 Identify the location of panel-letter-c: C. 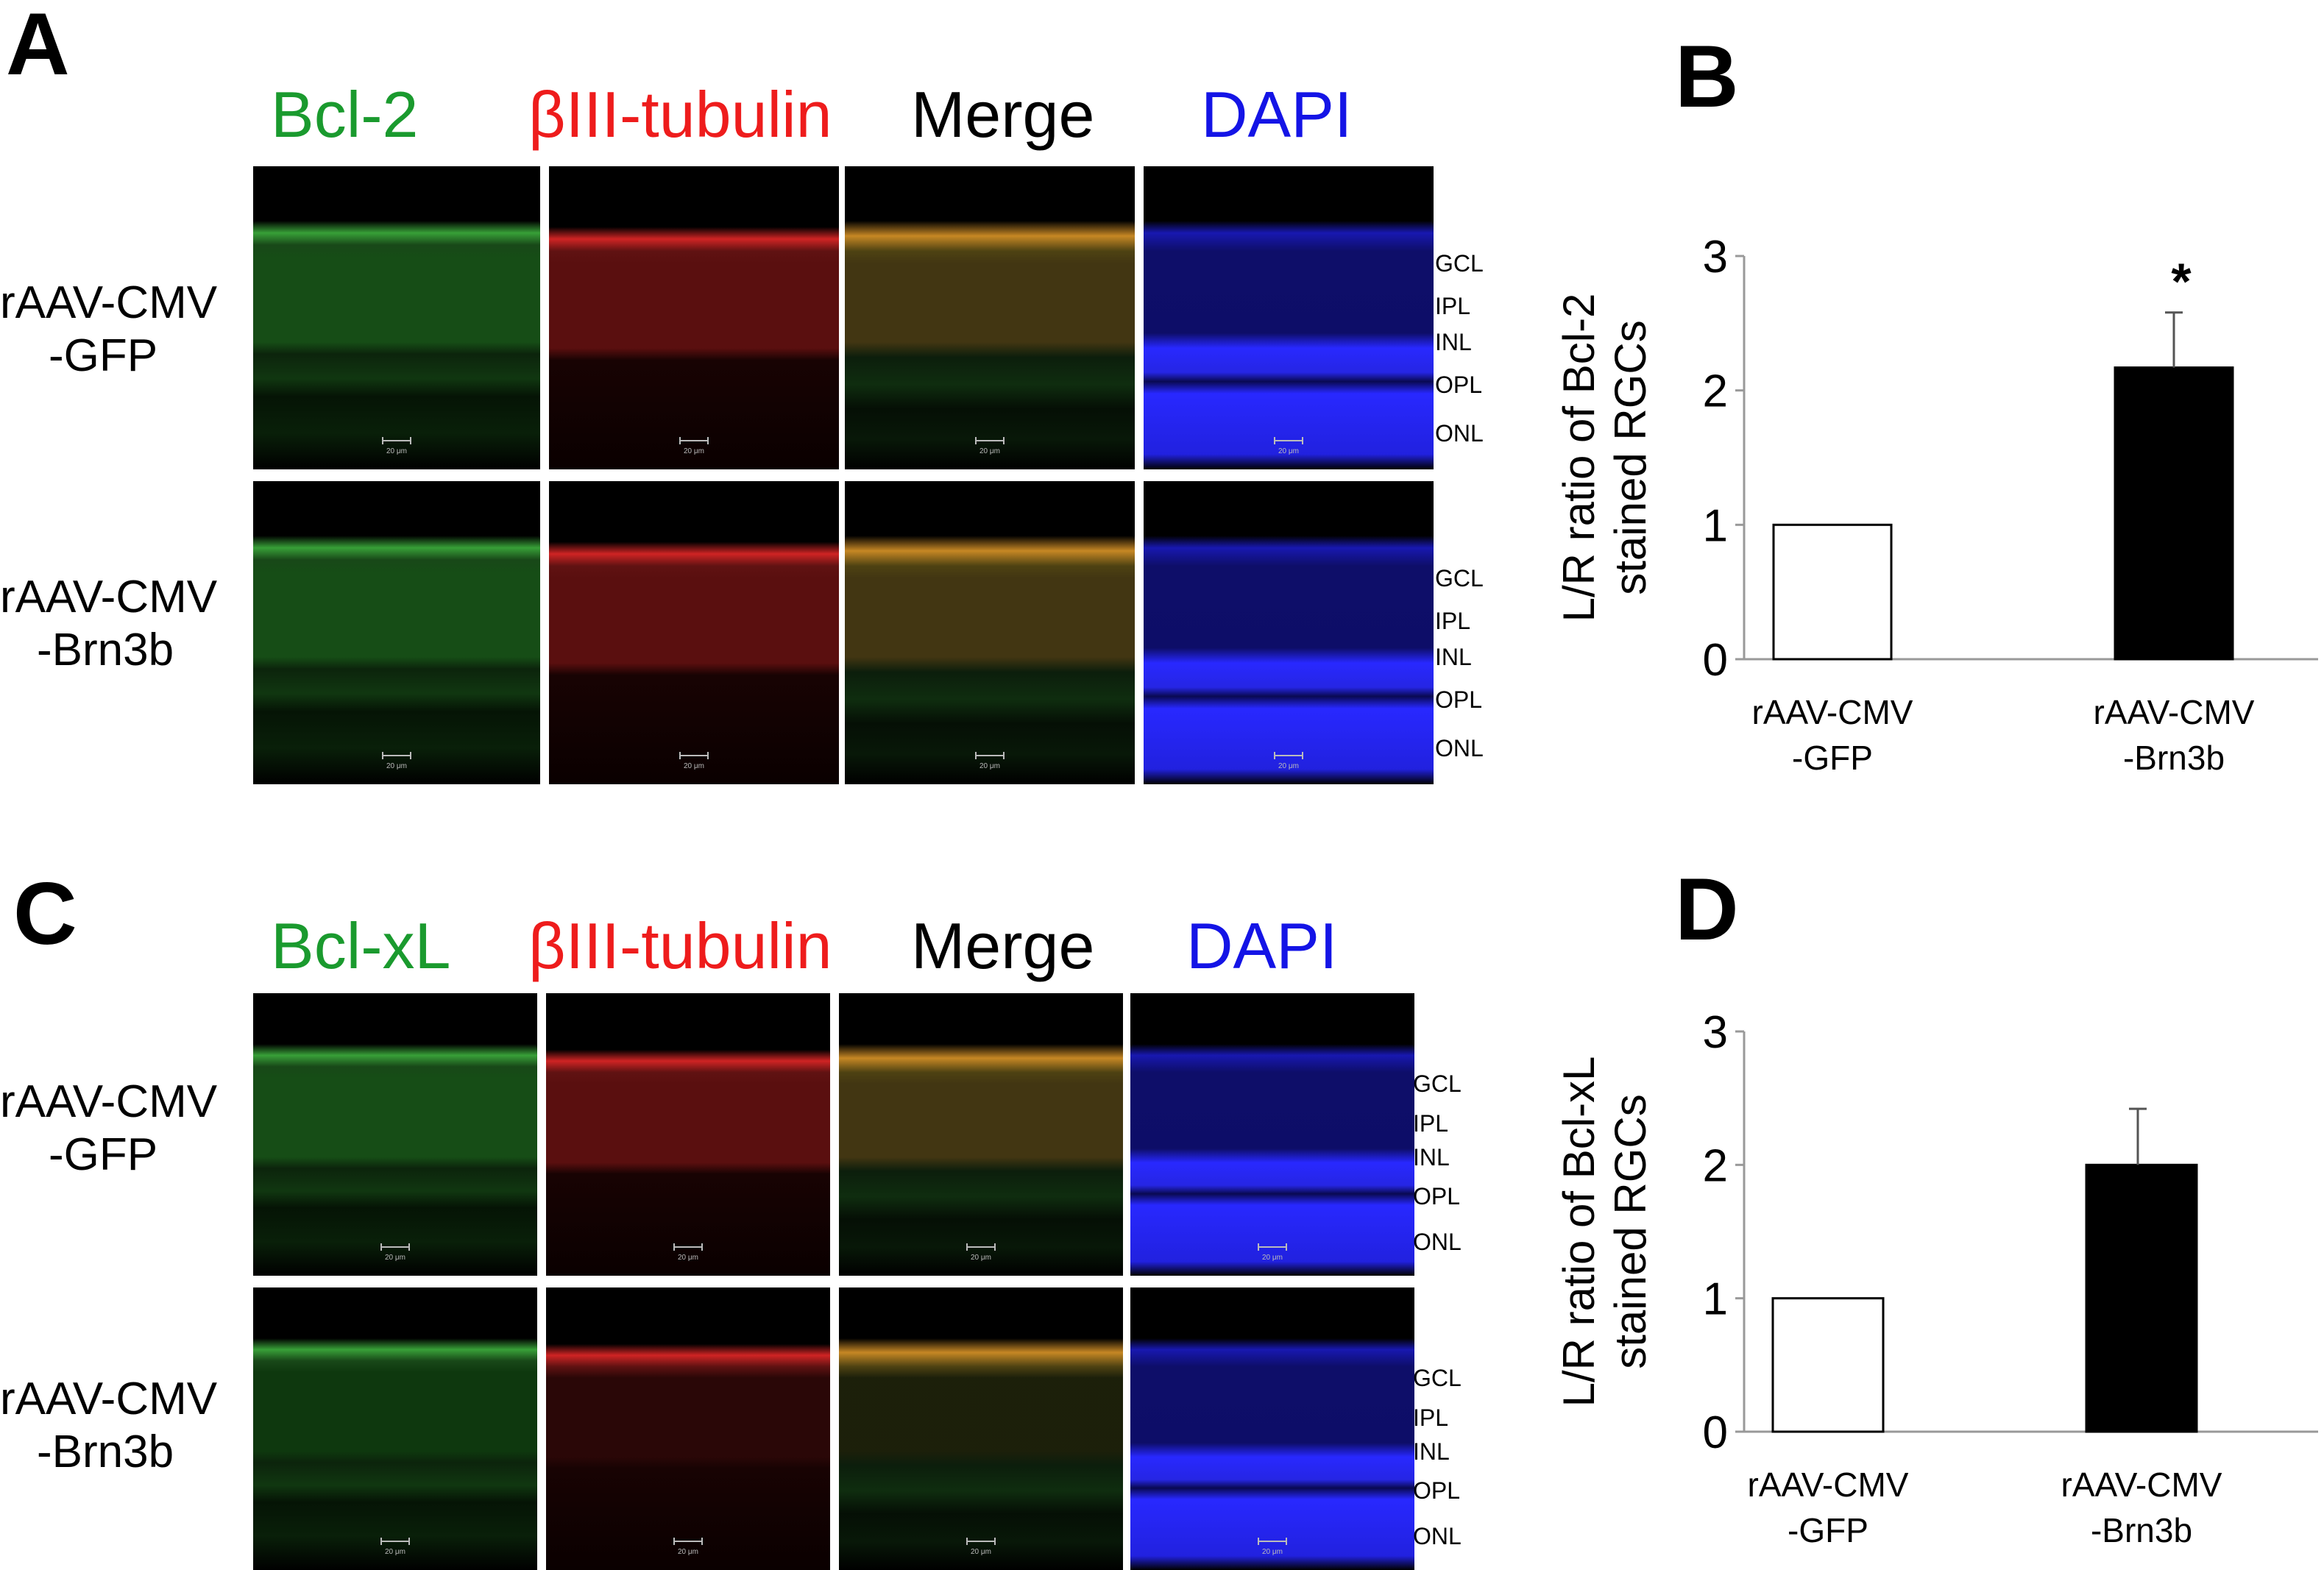
(45, 913).